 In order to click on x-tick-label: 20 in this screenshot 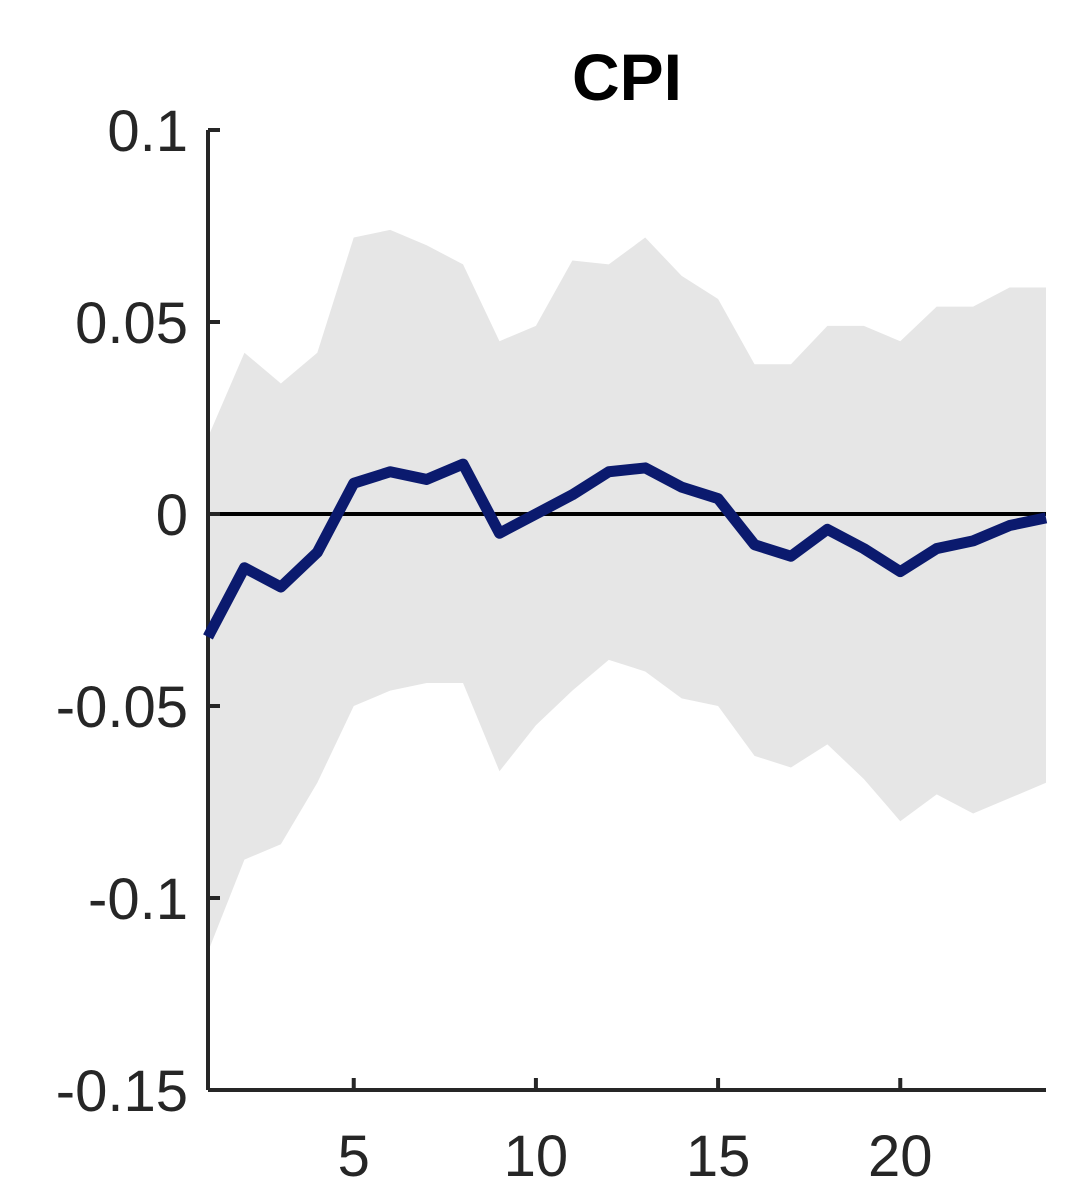, I will do `click(900, 1156)`.